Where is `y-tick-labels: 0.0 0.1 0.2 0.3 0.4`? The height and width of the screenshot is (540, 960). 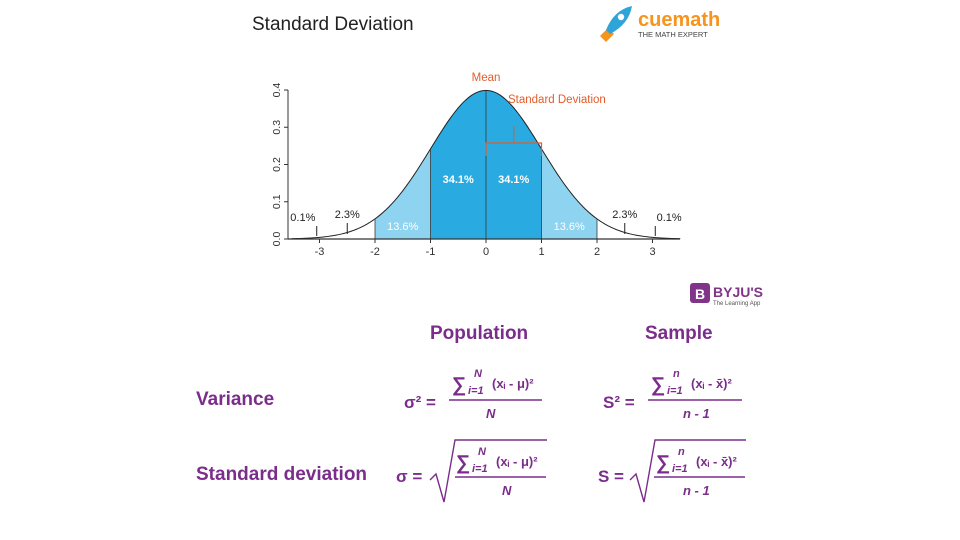 y-tick-labels: 0.0 0.1 0.2 0.3 0.4 is located at coordinates (277, 165).